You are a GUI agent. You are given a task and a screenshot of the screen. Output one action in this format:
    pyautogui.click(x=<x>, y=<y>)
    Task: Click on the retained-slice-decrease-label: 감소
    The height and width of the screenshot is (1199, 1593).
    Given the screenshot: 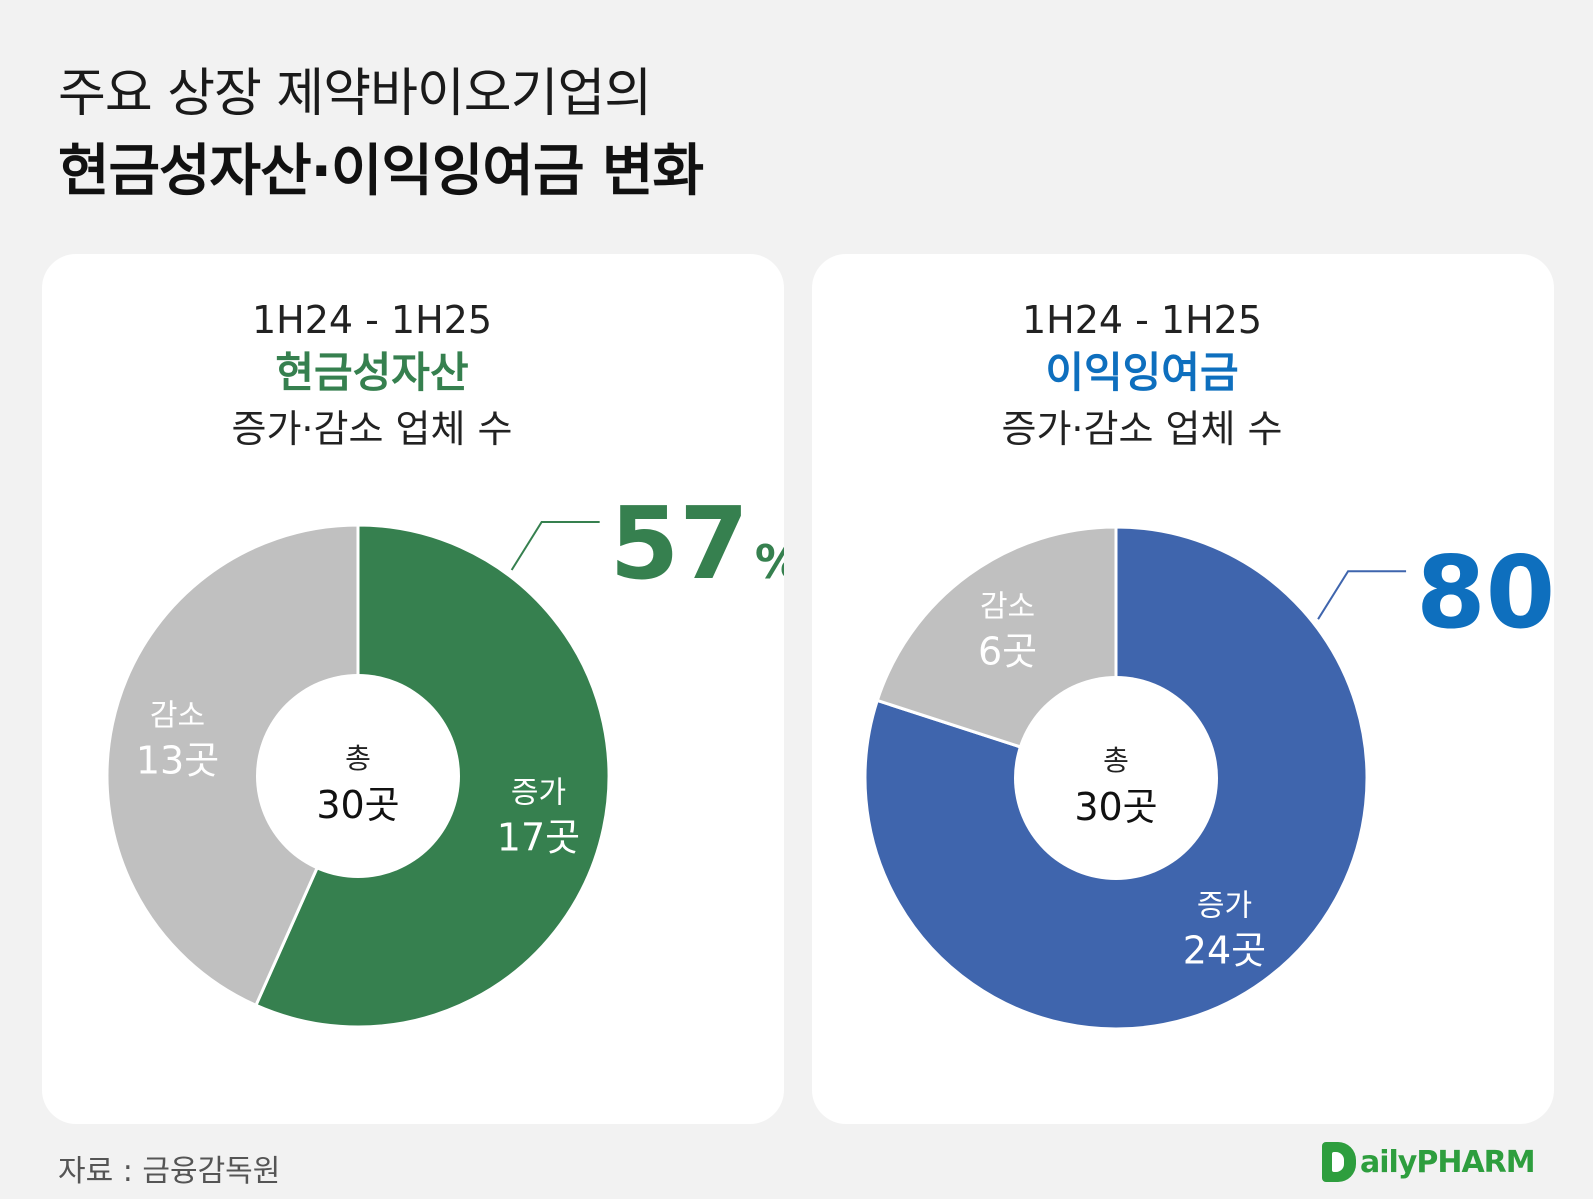 What is the action you would take?
    pyautogui.click(x=1007, y=607)
    